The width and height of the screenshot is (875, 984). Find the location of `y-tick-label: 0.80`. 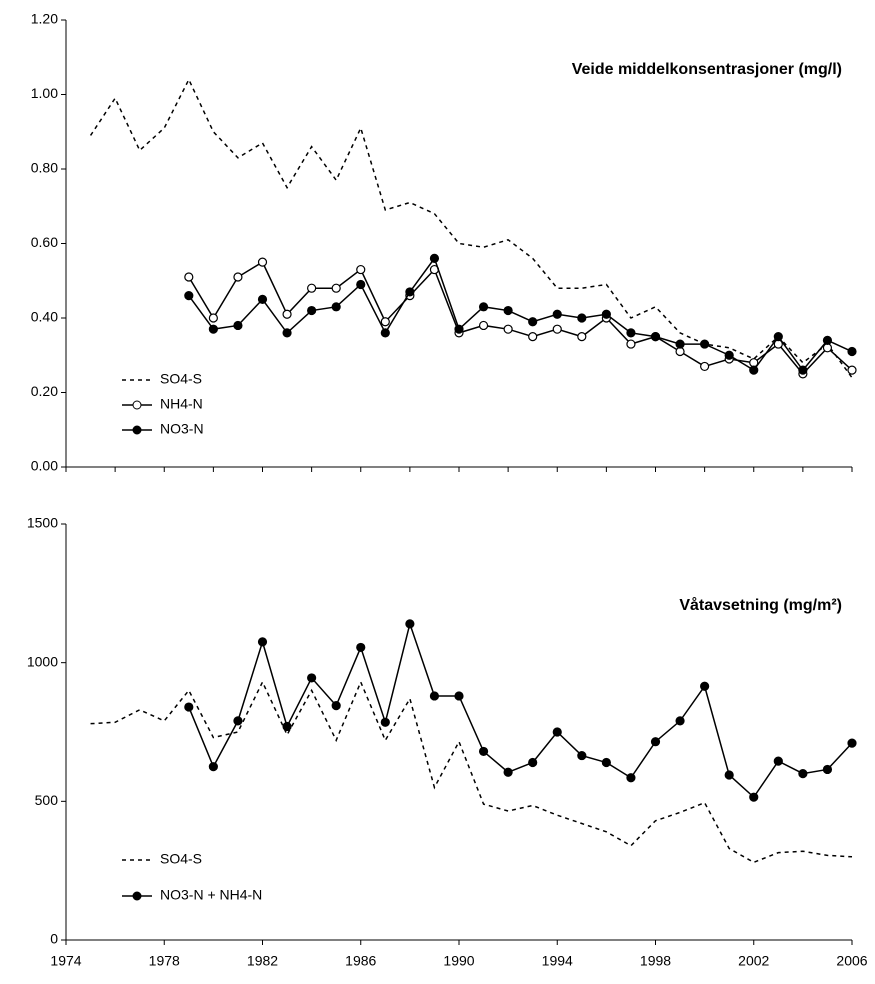

y-tick-label: 0.80 is located at coordinates (44, 168).